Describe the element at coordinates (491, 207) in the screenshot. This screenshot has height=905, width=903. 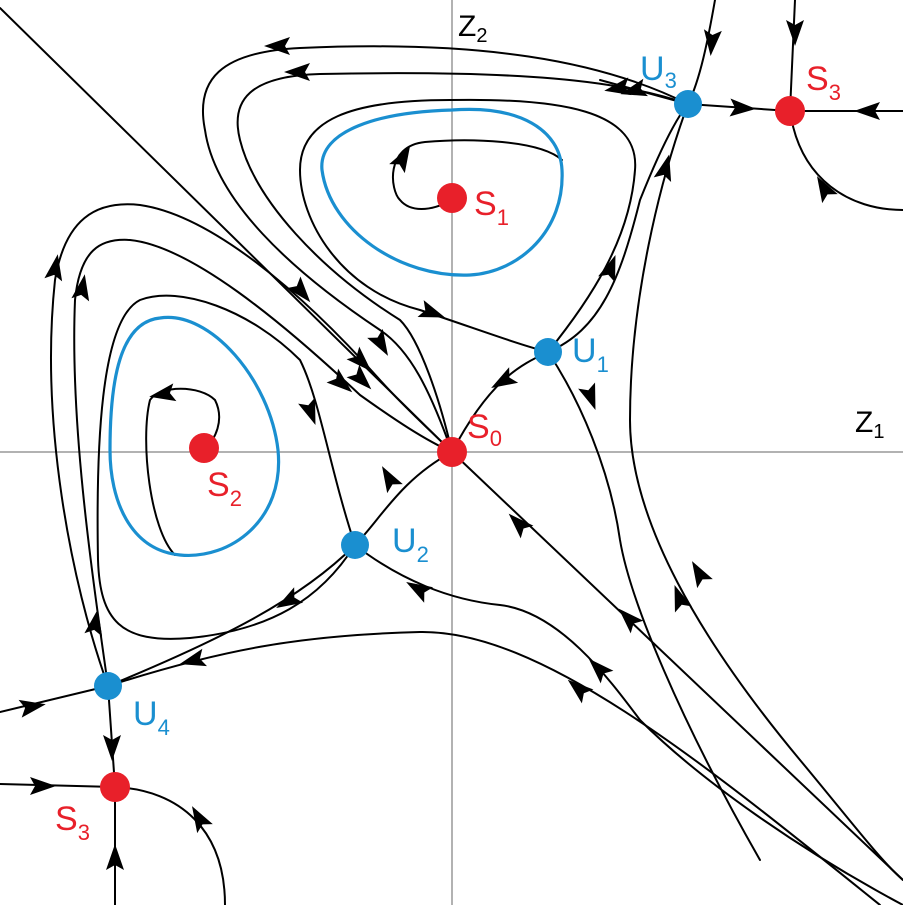
I see `s1-label: S1` at that location.